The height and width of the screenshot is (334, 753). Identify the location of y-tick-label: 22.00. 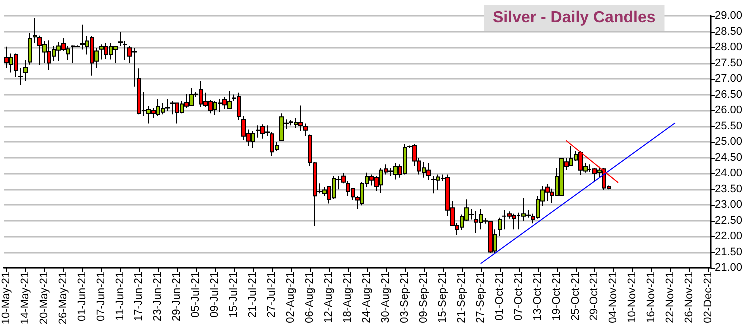
(729, 236).